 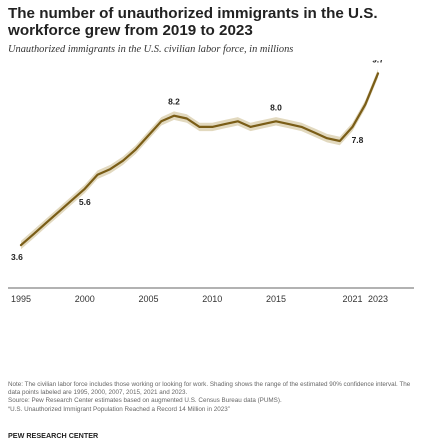 What do you see at coordinates (199, 299) in the screenshot?
I see `x-tick-layer: 1995 2000 2005 2010 2015 2021 2023` at bounding box center [199, 299].